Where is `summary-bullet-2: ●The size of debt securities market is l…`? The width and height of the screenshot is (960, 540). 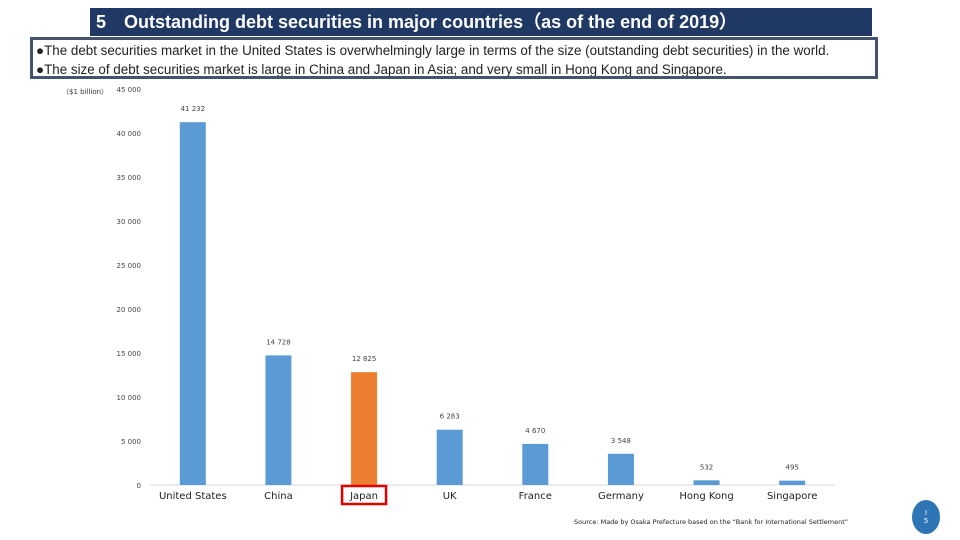
summary-bullet-2: ●The size of debt securities market is l… is located at coordinates (381, 69).